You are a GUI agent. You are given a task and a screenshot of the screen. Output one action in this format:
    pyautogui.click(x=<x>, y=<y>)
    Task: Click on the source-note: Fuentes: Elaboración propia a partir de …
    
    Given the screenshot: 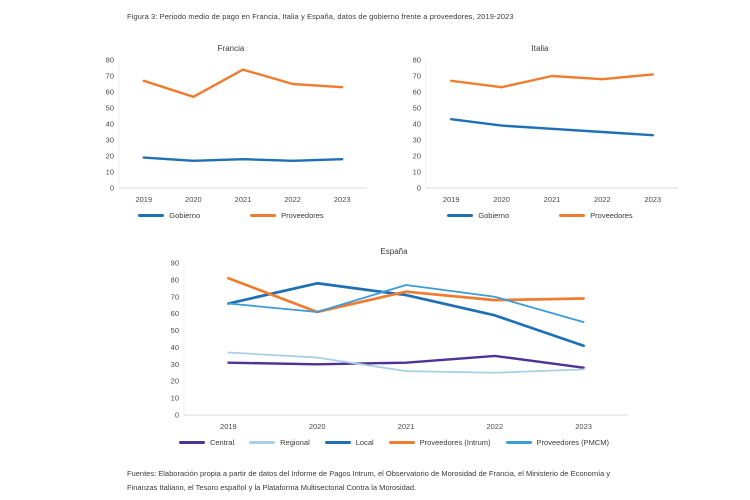 What is the action you would take?
    pyautogui.click(x=369, y=480)
    